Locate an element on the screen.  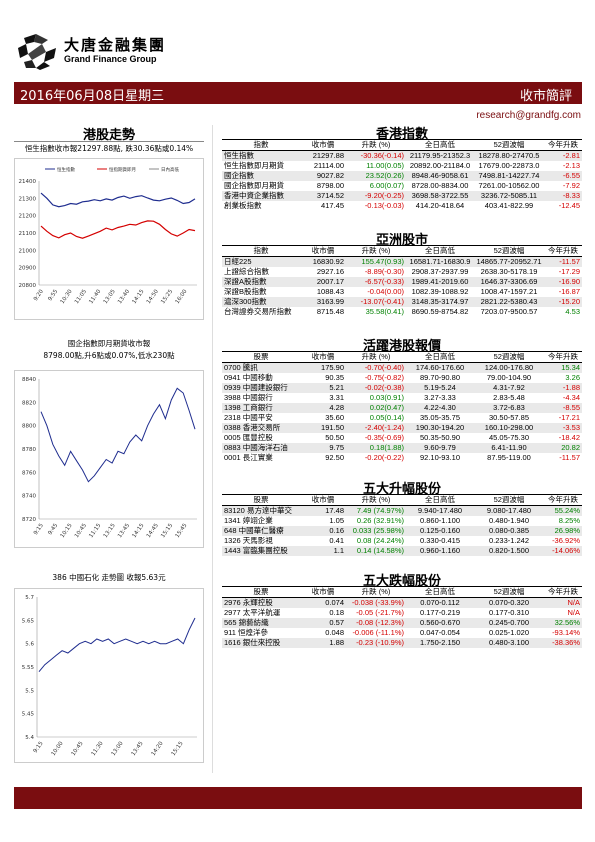
x-tick-label: 11:40 is located at coordinates (95, 296).